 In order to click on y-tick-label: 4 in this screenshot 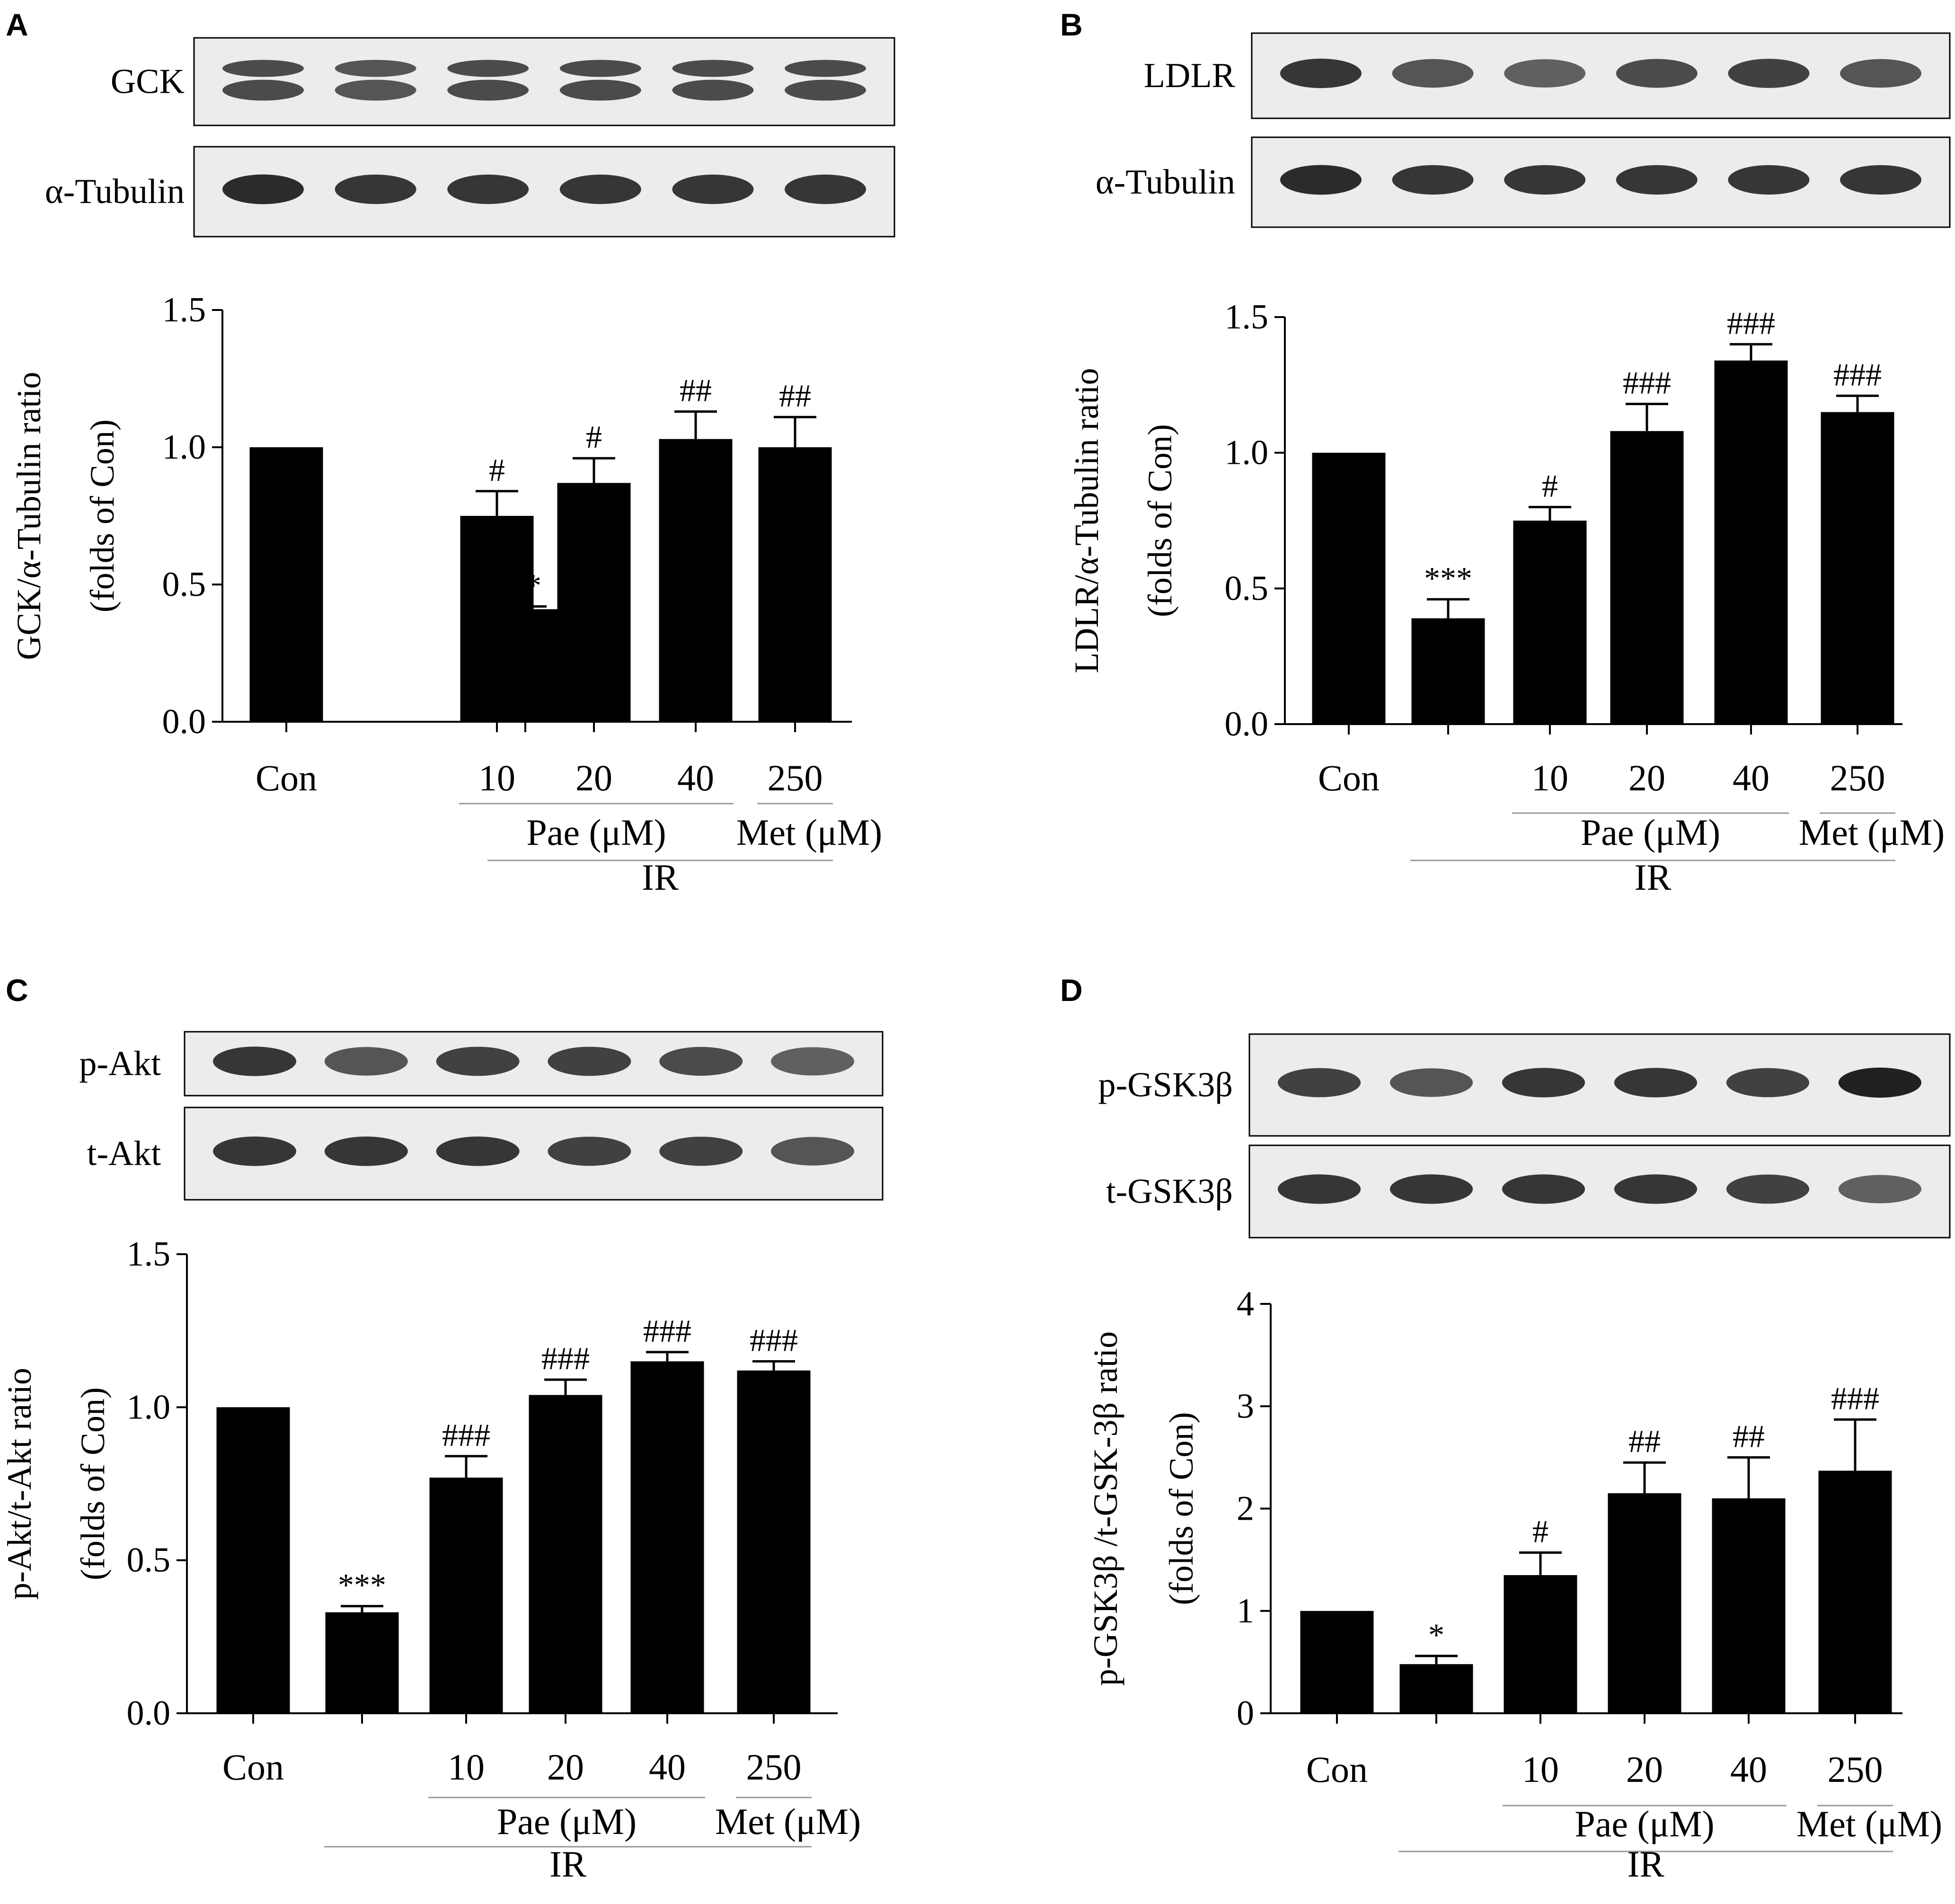, I will do `click(1245, 1303)`.